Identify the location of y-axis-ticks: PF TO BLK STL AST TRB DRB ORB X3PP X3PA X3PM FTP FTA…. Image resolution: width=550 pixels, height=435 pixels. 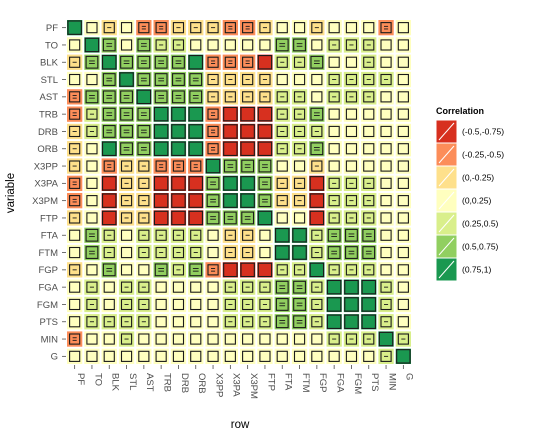
(49, 193).